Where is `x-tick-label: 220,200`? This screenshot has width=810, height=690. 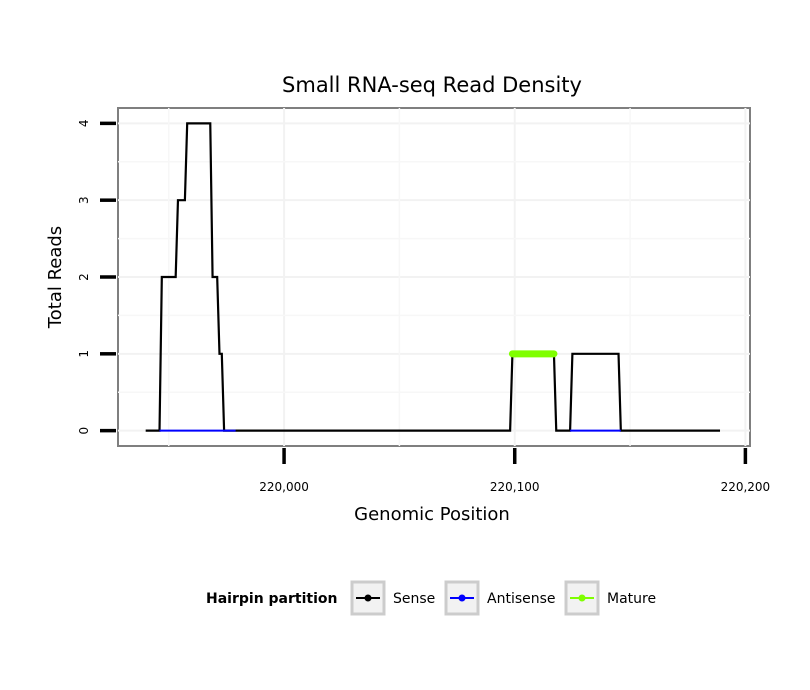
x-tick-label: 220,200 is located at coordinates (746, 487).